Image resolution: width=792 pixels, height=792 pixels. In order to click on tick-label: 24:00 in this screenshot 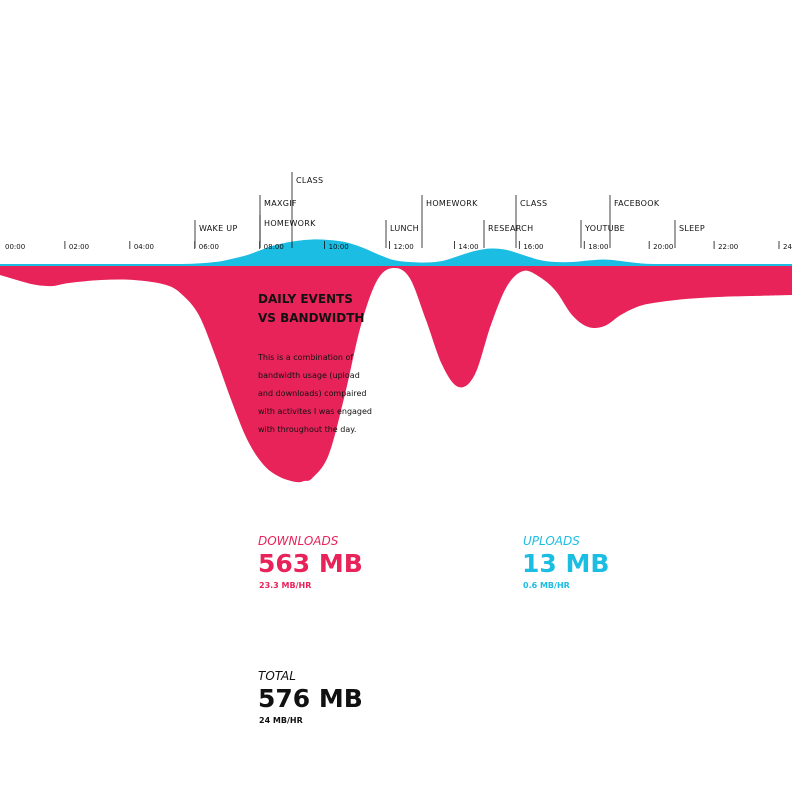, I will do `click(787, 247)`.